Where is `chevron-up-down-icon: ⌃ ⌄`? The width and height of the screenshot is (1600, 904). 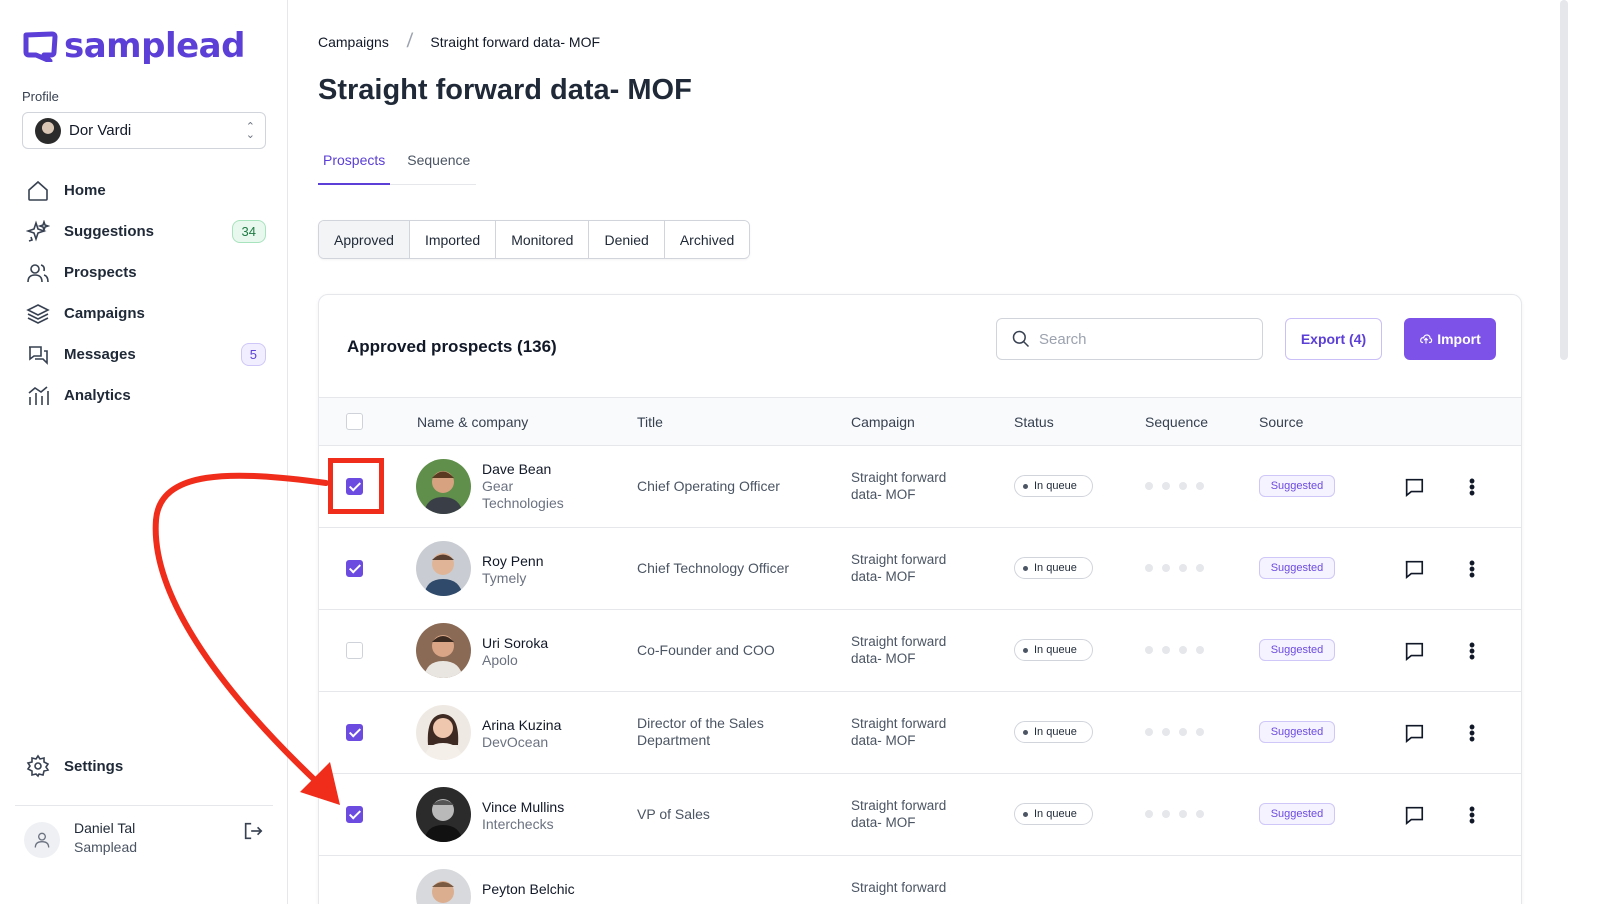
chevron-up-down-icon: ⌃ ⌄ is located at coordinates (250, 130).